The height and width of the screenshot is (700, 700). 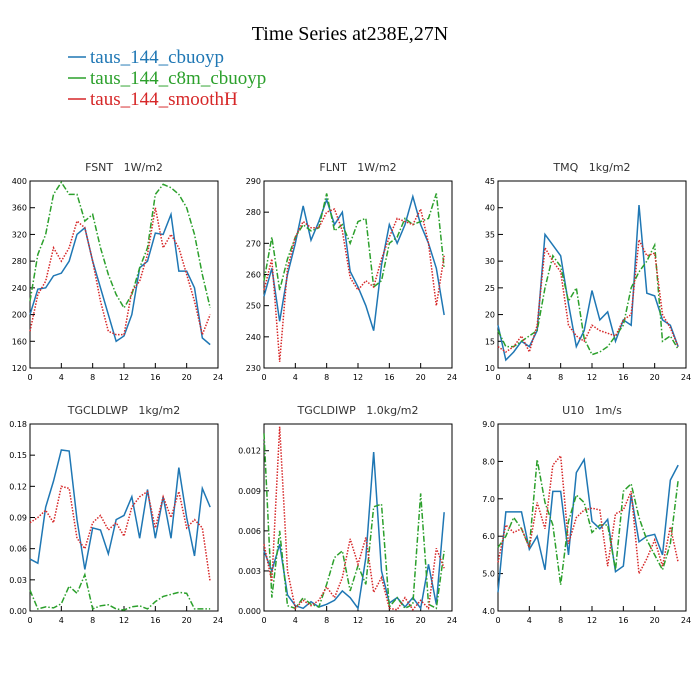 What do you see at coordinates (123, 410) in the screenshot?
I see `panel-title: TGCLDLWP 1kg/m2` at bounding box center [123, 410].